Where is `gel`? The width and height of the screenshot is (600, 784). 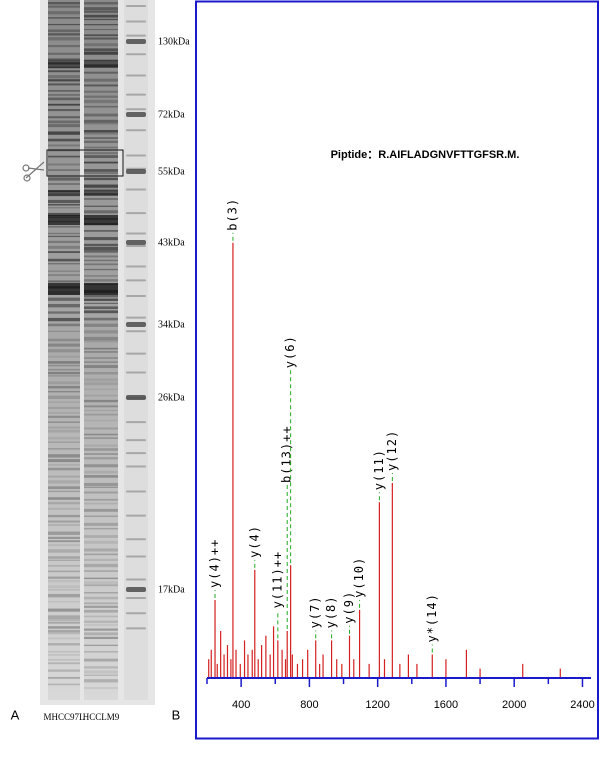 gel is located at coordinates (98, 350).